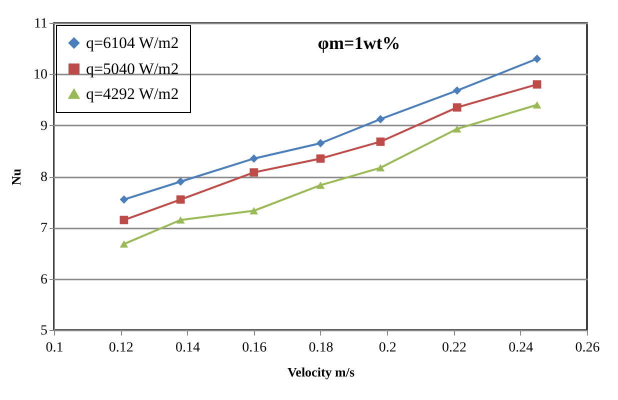  Describe the element at coordinates (321, 348) in the screenshot. I see `x-tick-label: 0.18` at that location.